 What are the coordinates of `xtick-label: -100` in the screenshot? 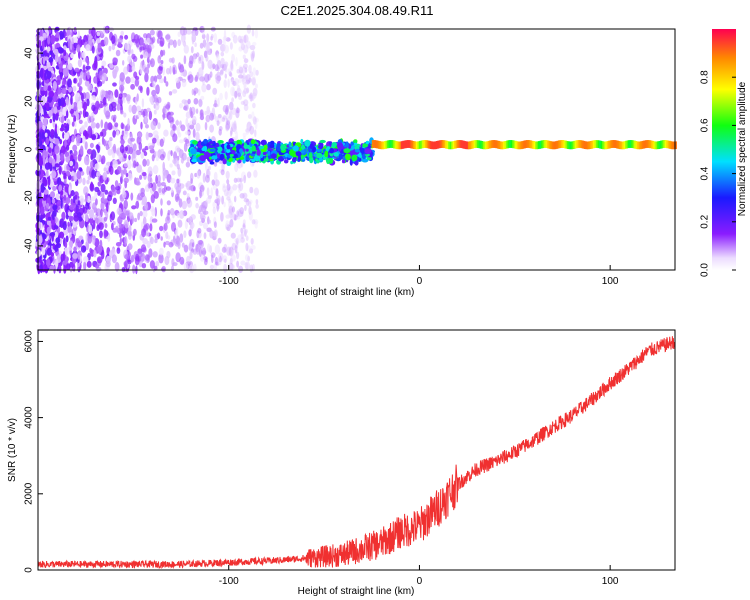 It's located at (229, 581).